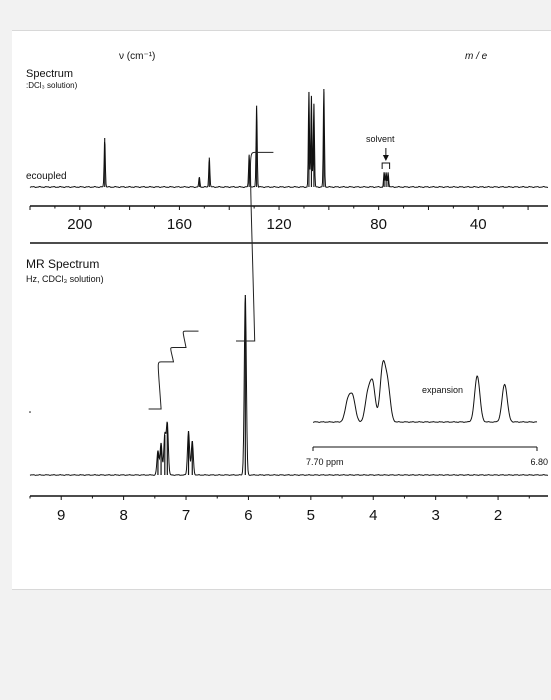 The height and width of the screenshot is (700, 551). What do you see at coordinates (61, 515) in the screenshot?
I see `bottom-tick-label-9: 9` at bounding box center [61, 515].